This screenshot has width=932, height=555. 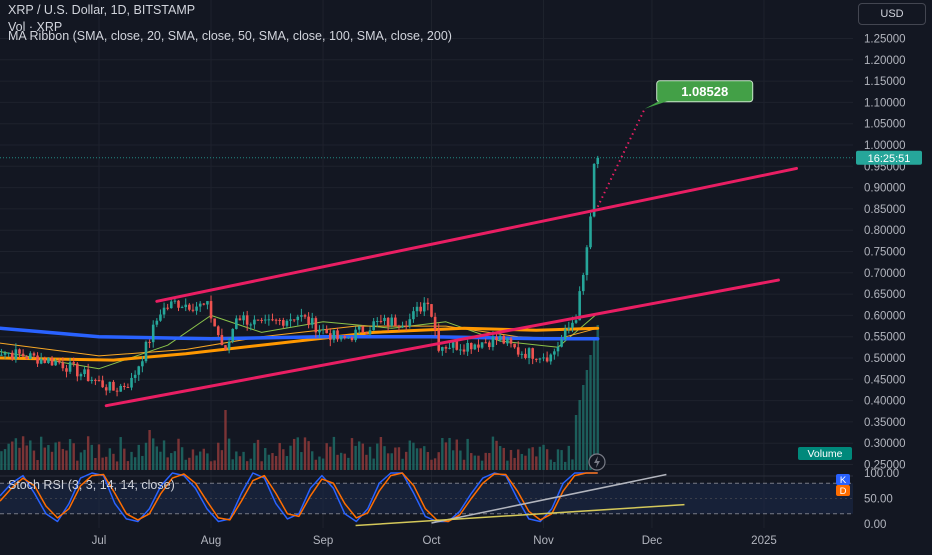 I want to click on rsi-badge-k, so click(x=843, y=479).